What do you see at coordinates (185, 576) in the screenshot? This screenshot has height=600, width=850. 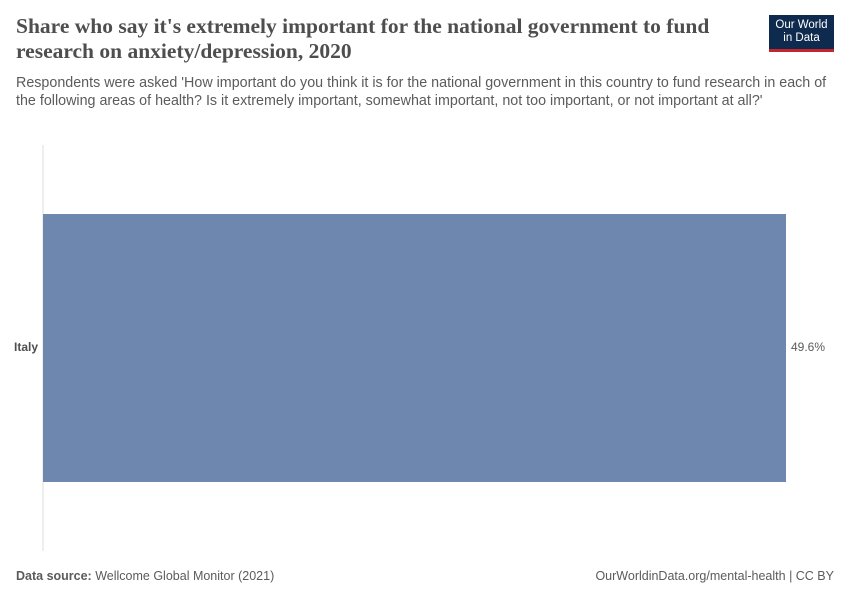 I see `source: Wellcome Global Monitor (2021)` at bounding box center [185, 576].